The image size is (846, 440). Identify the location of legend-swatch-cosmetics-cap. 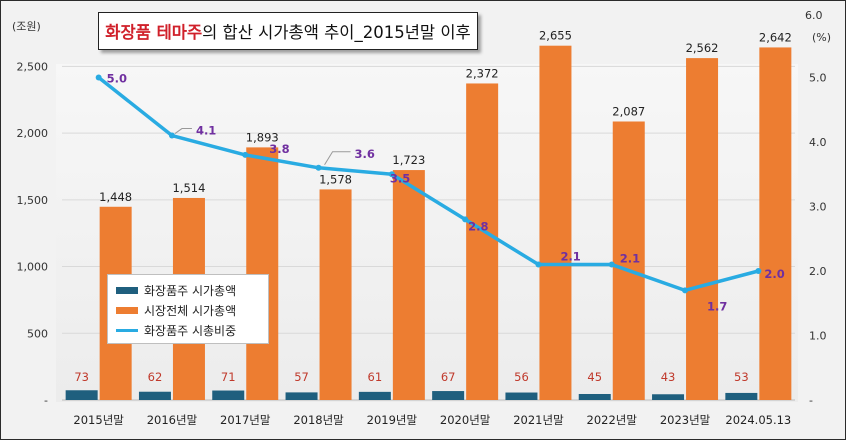
(127, 290).